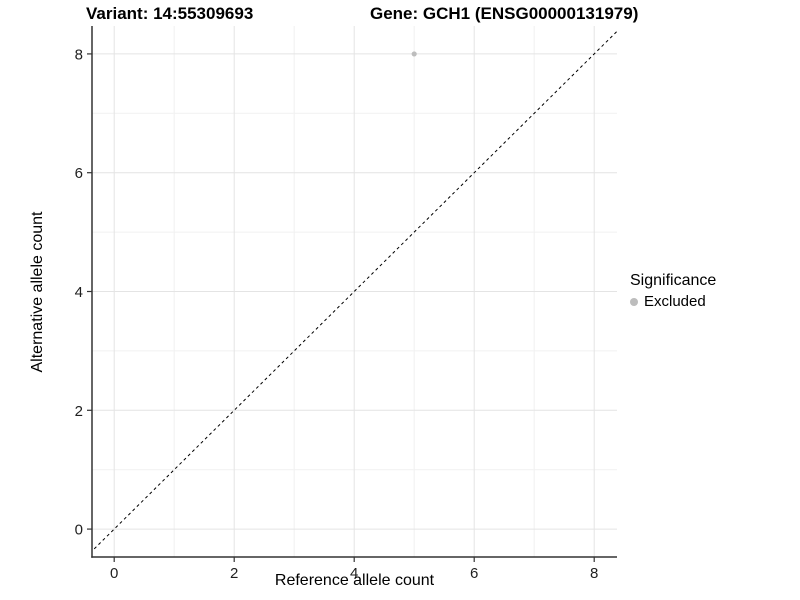 This screenshot has height=600, width=800. I want to click on plot-title-gene: Gene: GCH1 (ENSG00000131979), so click(504, 13).